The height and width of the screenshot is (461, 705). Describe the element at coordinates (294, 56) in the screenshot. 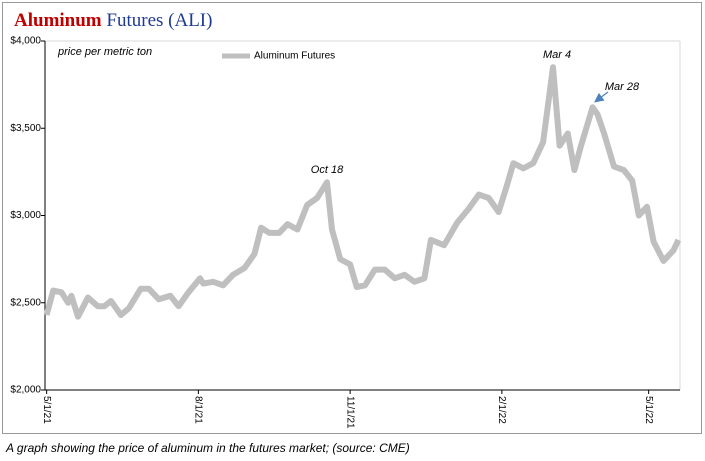

I see `legend-label: Aluminum Futures` at that location.